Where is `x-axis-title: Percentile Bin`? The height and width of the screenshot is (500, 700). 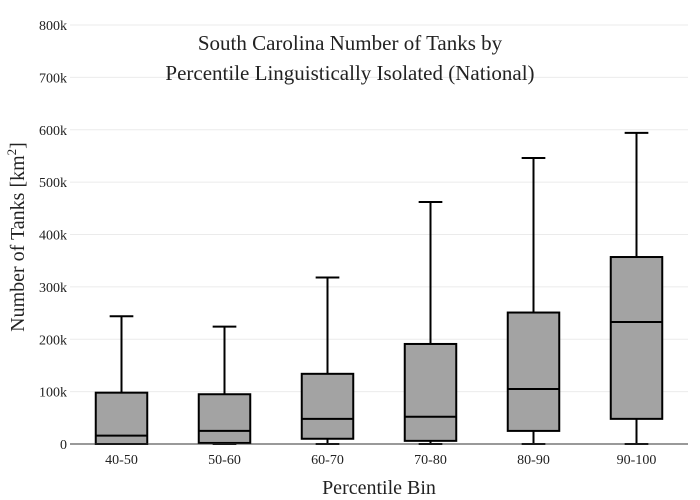 x-axis-title: Percentile Bin is located at coordinates (379, 488).